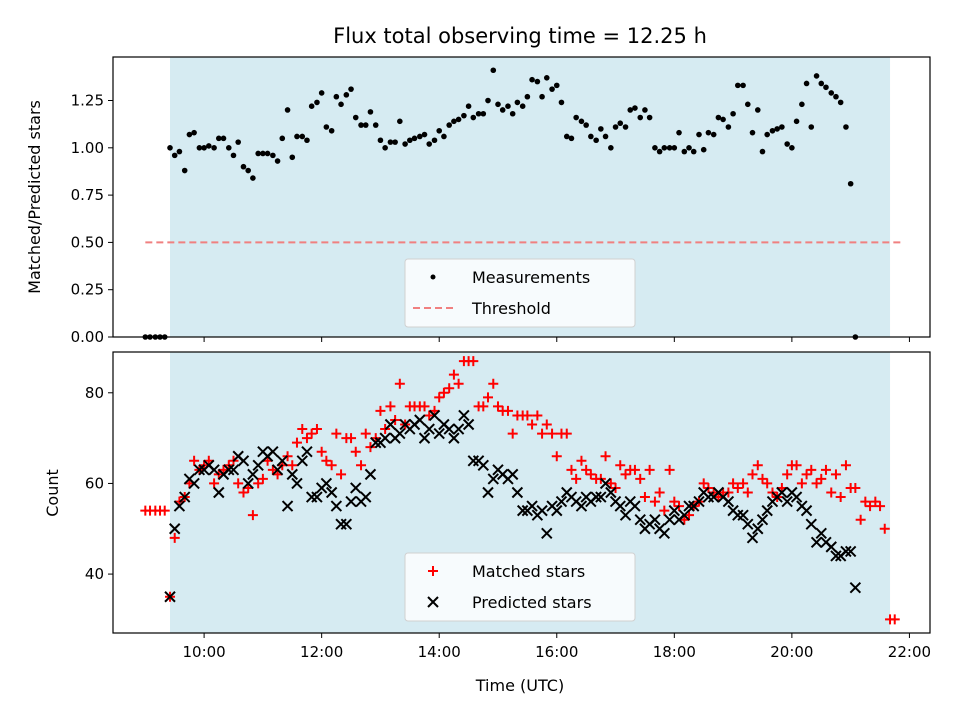 This screenshot has height=720, width=960. What do you see at coordinates (433, 571) in the screenshot?
I see `legend-marker` at bounding box center [433, 571].